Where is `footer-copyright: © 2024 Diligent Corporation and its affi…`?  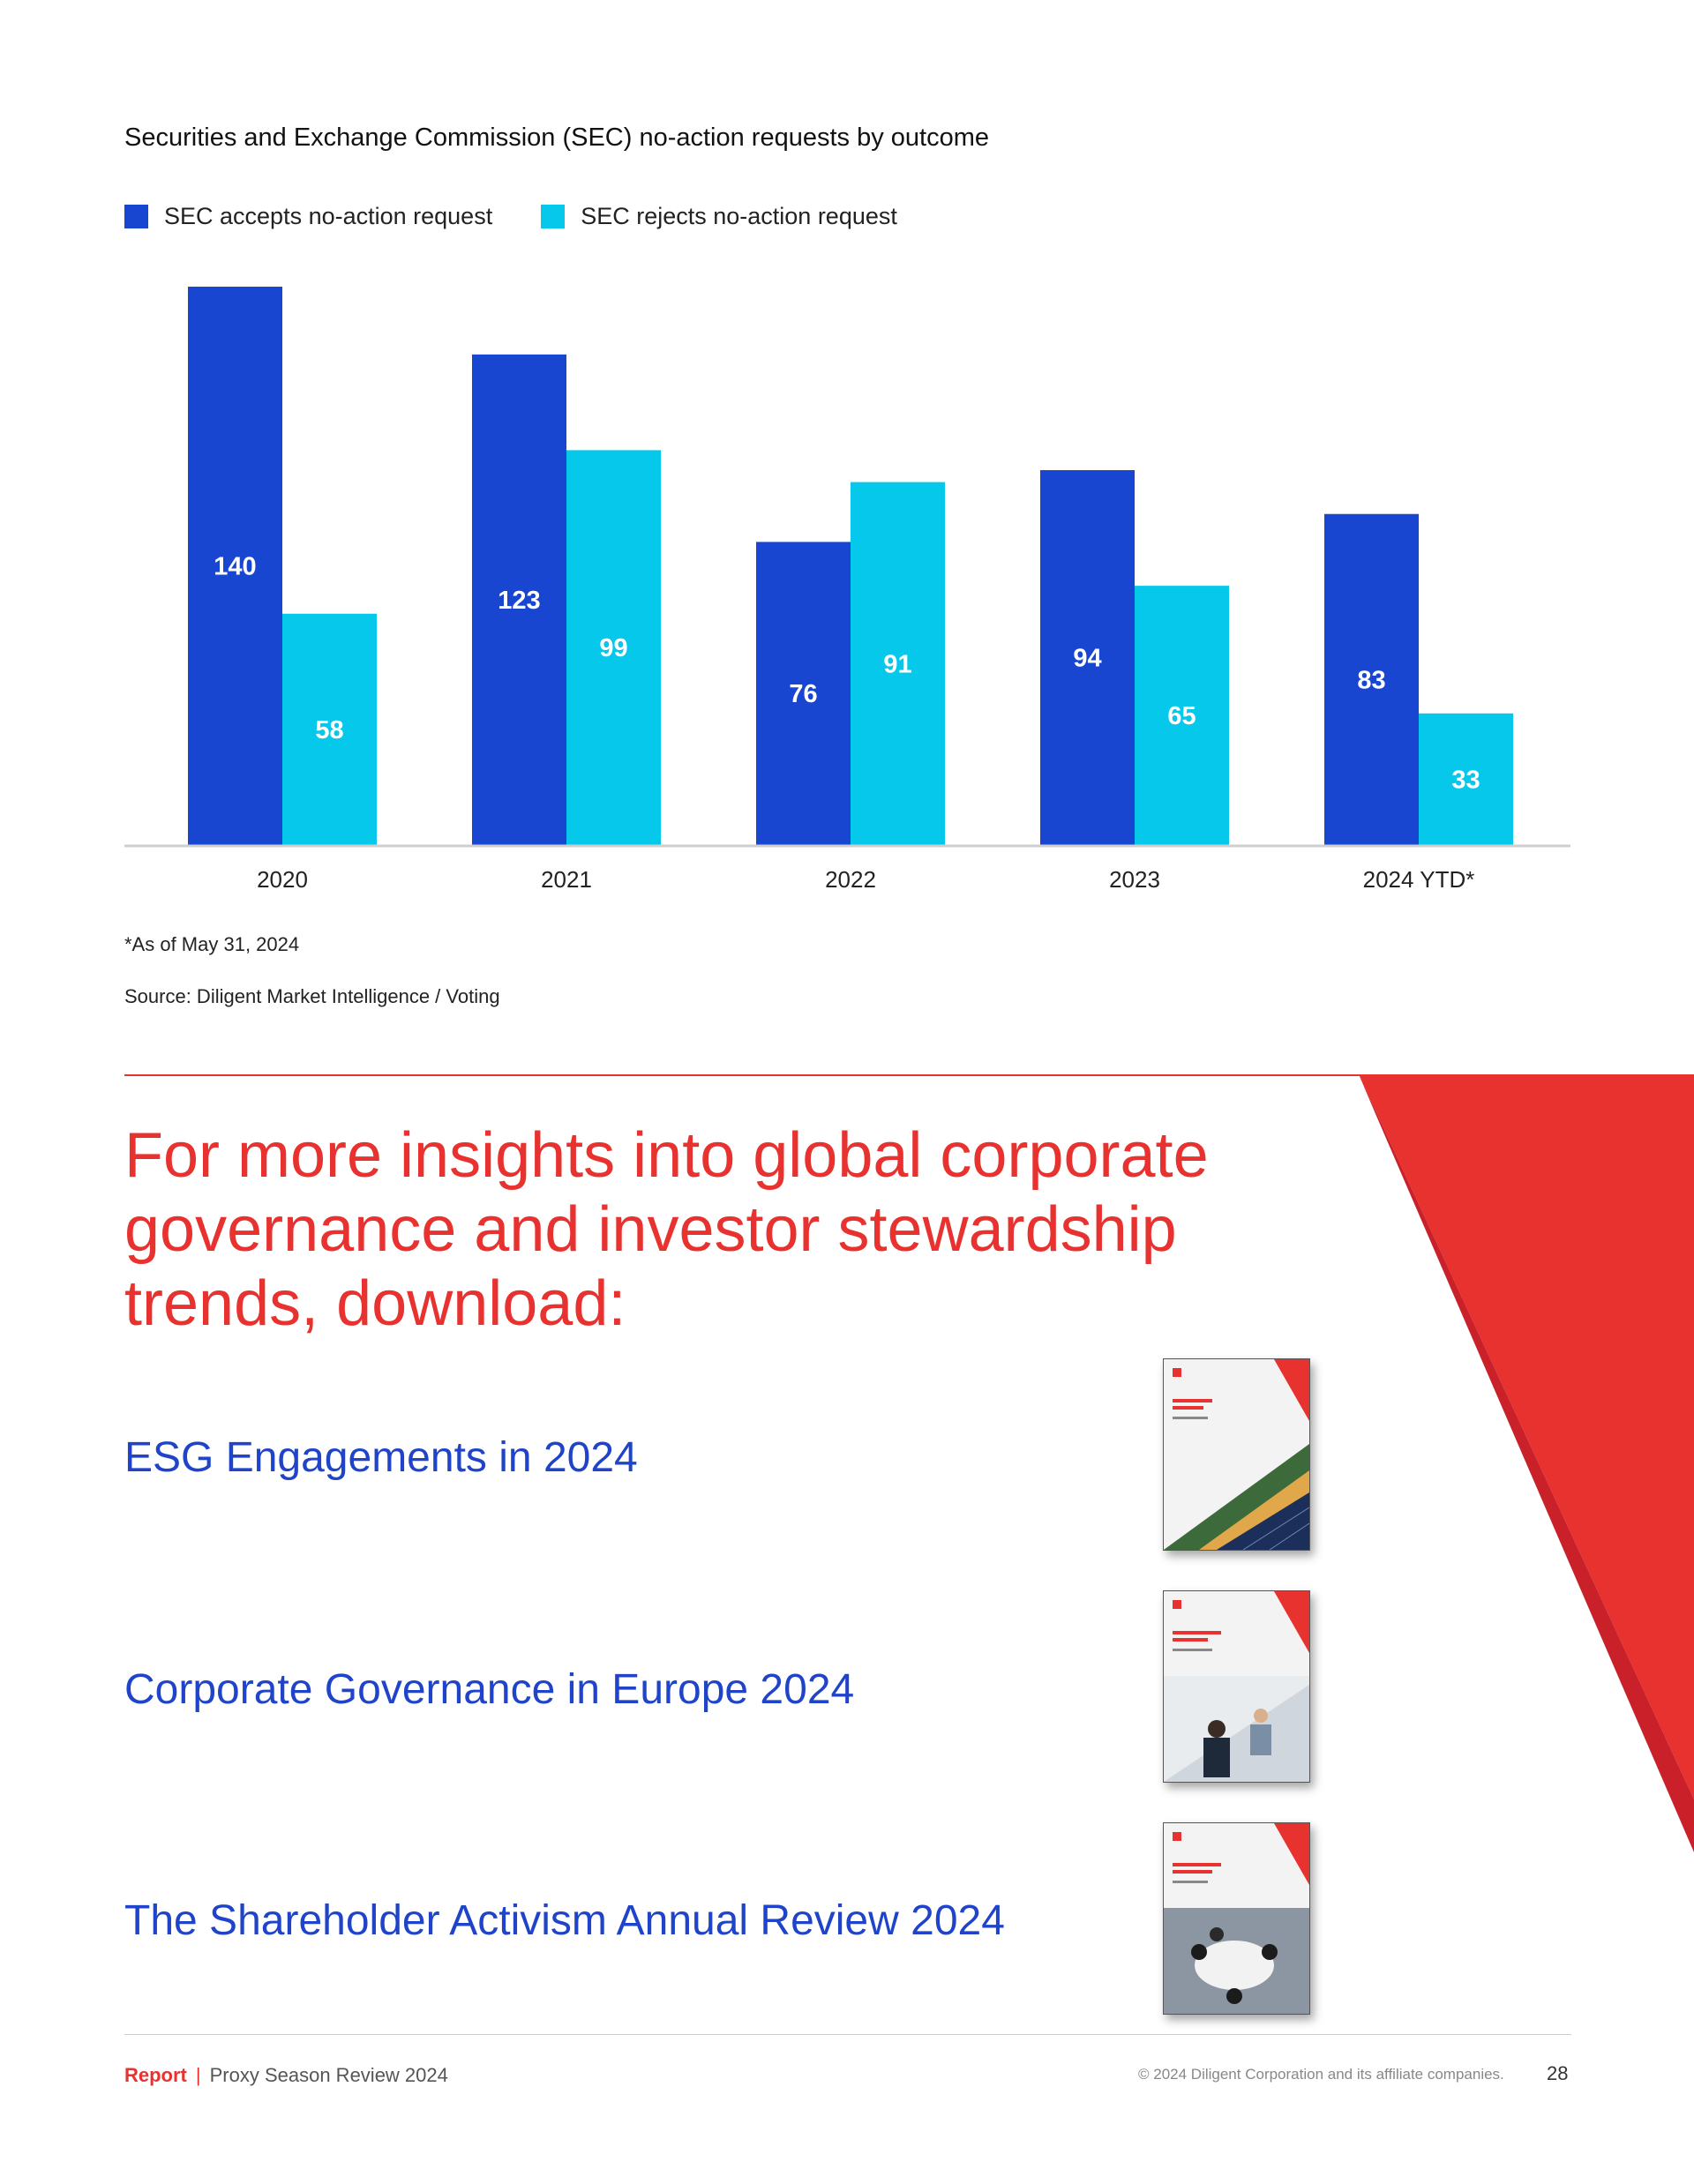 footer-copyright: © 2024 Diligent Corporation and its affi… is located at coordinates (1321, 2074).